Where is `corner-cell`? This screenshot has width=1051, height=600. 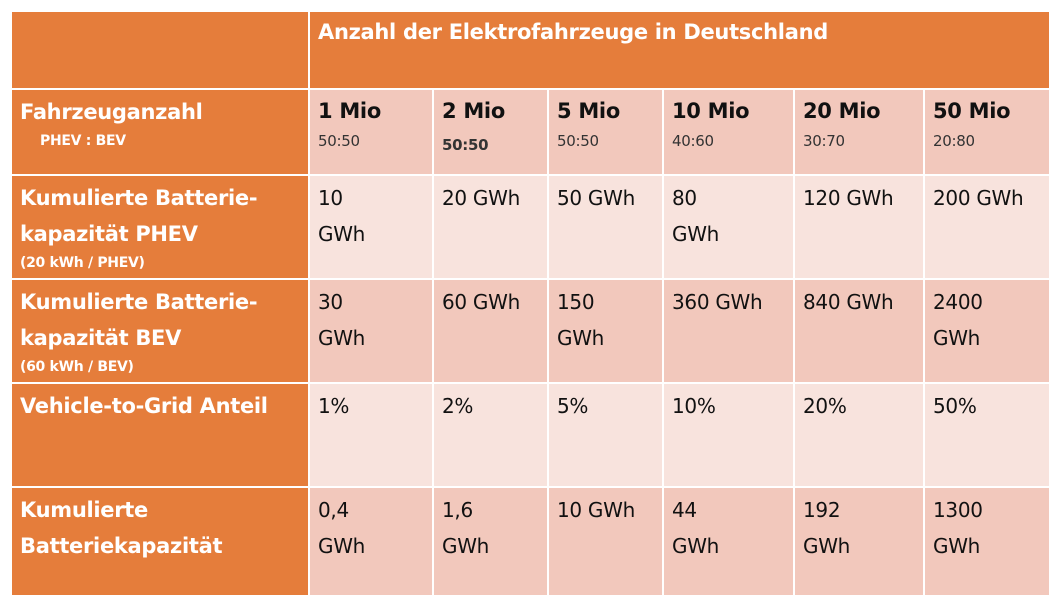
corner-cell is located at coordinates (160, 50).